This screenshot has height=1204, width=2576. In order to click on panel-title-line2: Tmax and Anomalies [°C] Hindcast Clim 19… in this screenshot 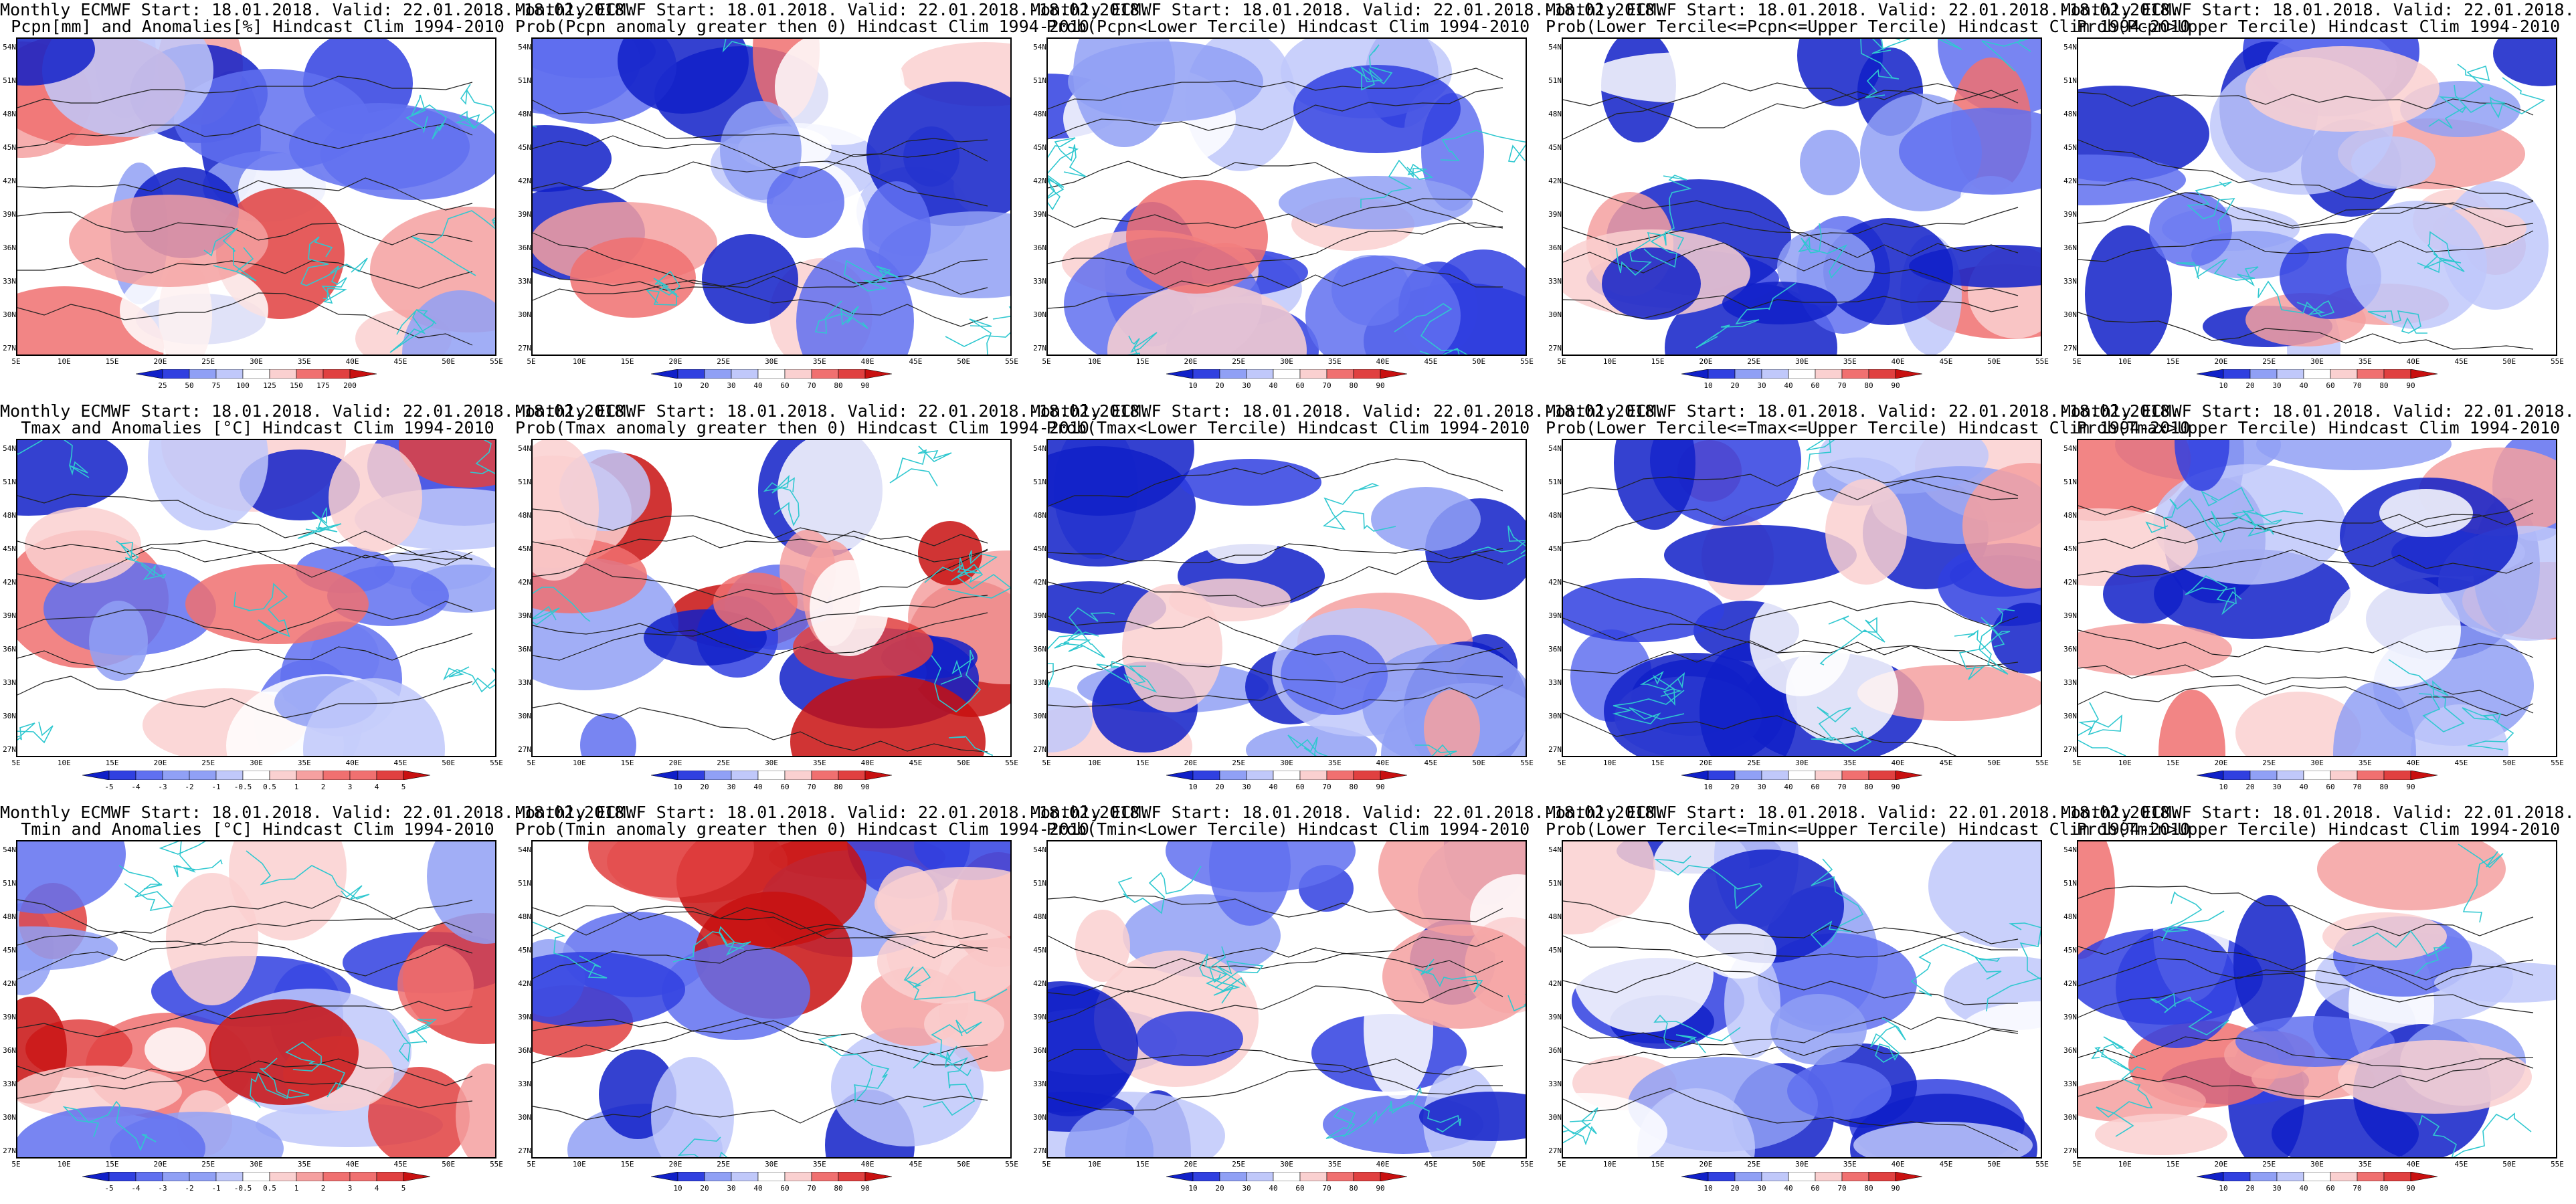, I will do `click(257, 427)`.